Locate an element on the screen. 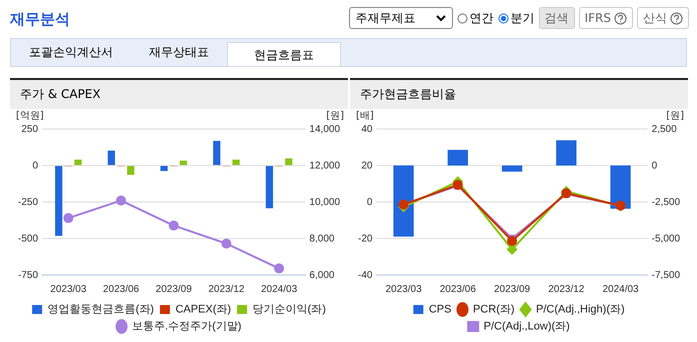 This screenshot has height=342, width=697. y2-tick-label: 14,000 is located at coordinates (324, 129).